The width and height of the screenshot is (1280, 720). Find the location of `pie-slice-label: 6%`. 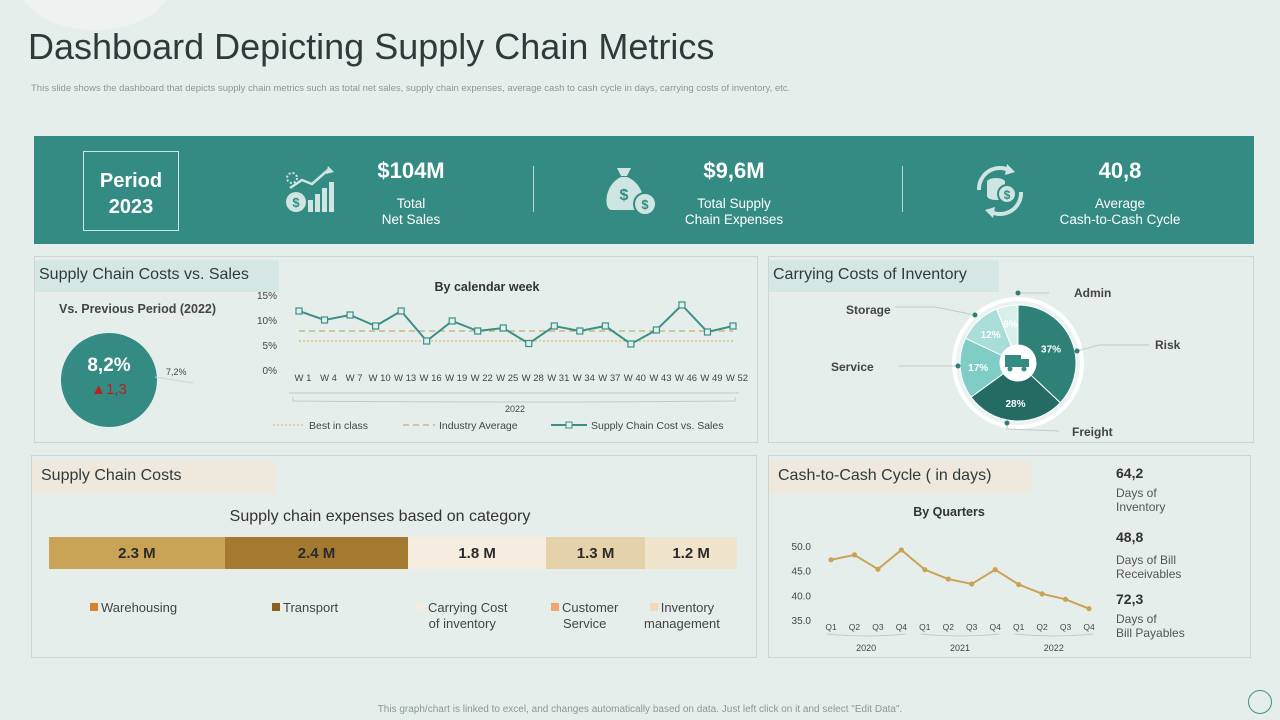

pie-slice-label: 6% is located at coordinates (1010, 325).